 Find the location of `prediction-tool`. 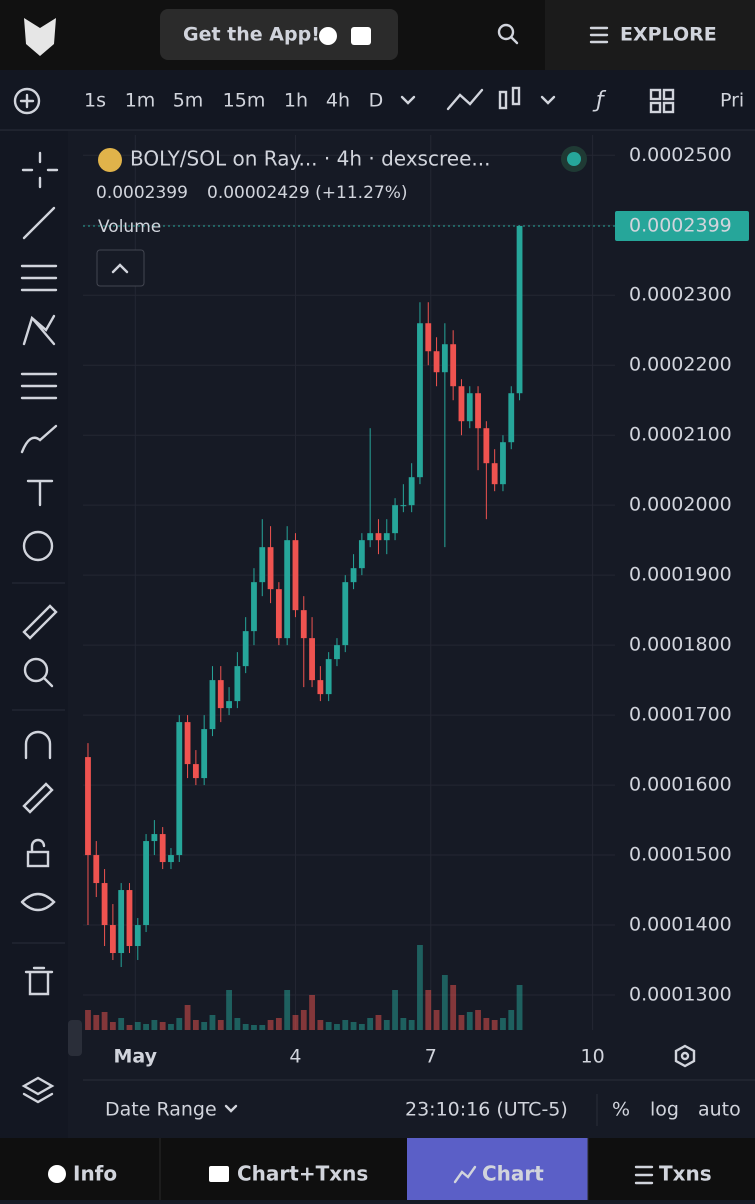

prediction-tool is located at coordinates (39, 386).